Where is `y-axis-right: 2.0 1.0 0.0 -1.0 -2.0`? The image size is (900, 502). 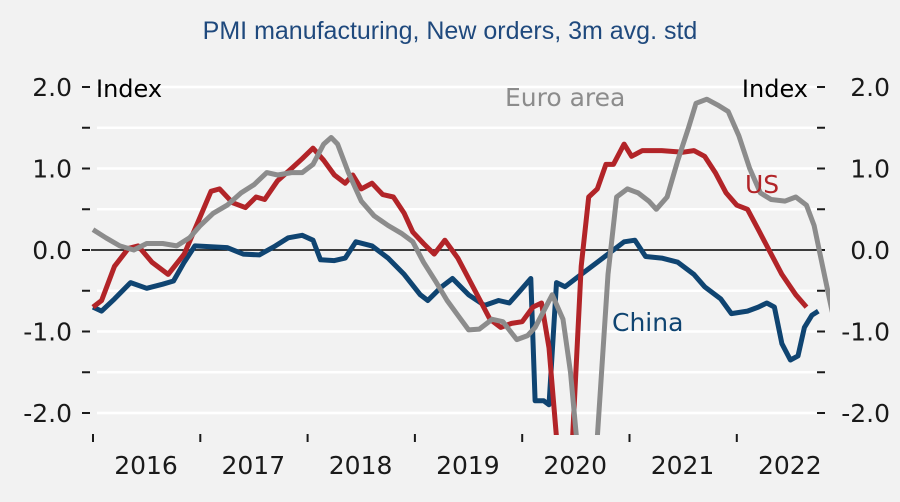
y-axis-right: 2.0 1.0 0.0 -1.0 -2.0 is located at coordinates (853, 250).